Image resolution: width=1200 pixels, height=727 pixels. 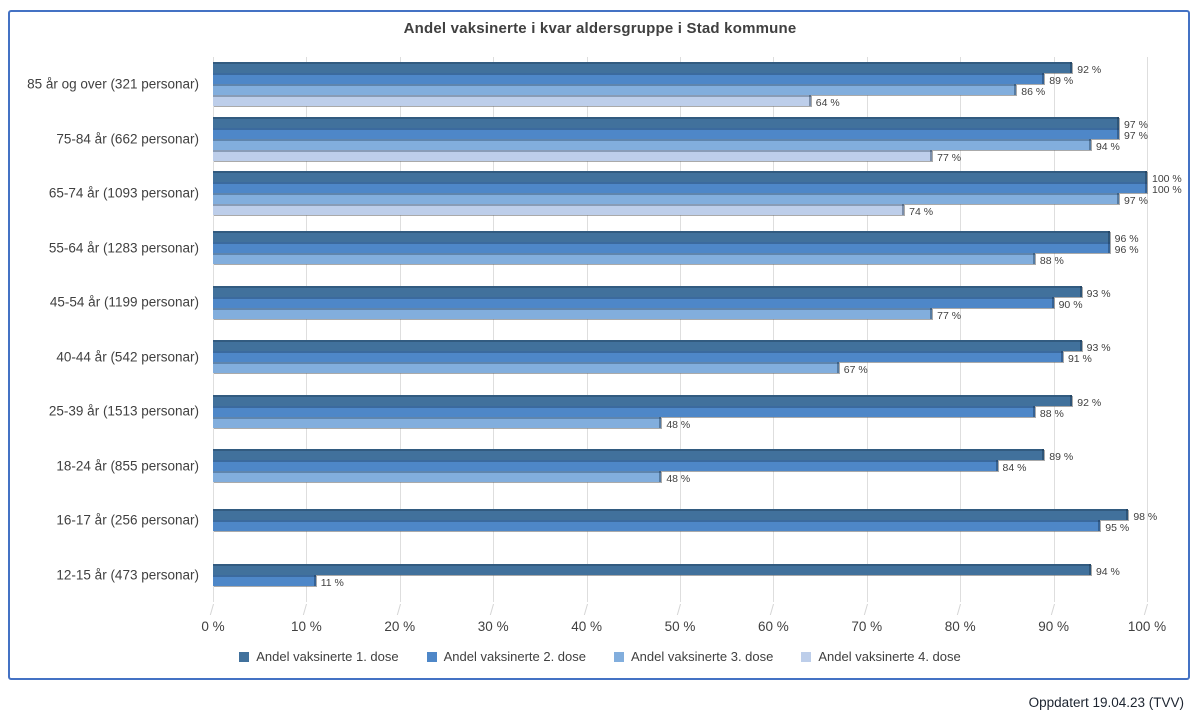 I want to click on bar-row: 84 %, so click(x=680, y=467).